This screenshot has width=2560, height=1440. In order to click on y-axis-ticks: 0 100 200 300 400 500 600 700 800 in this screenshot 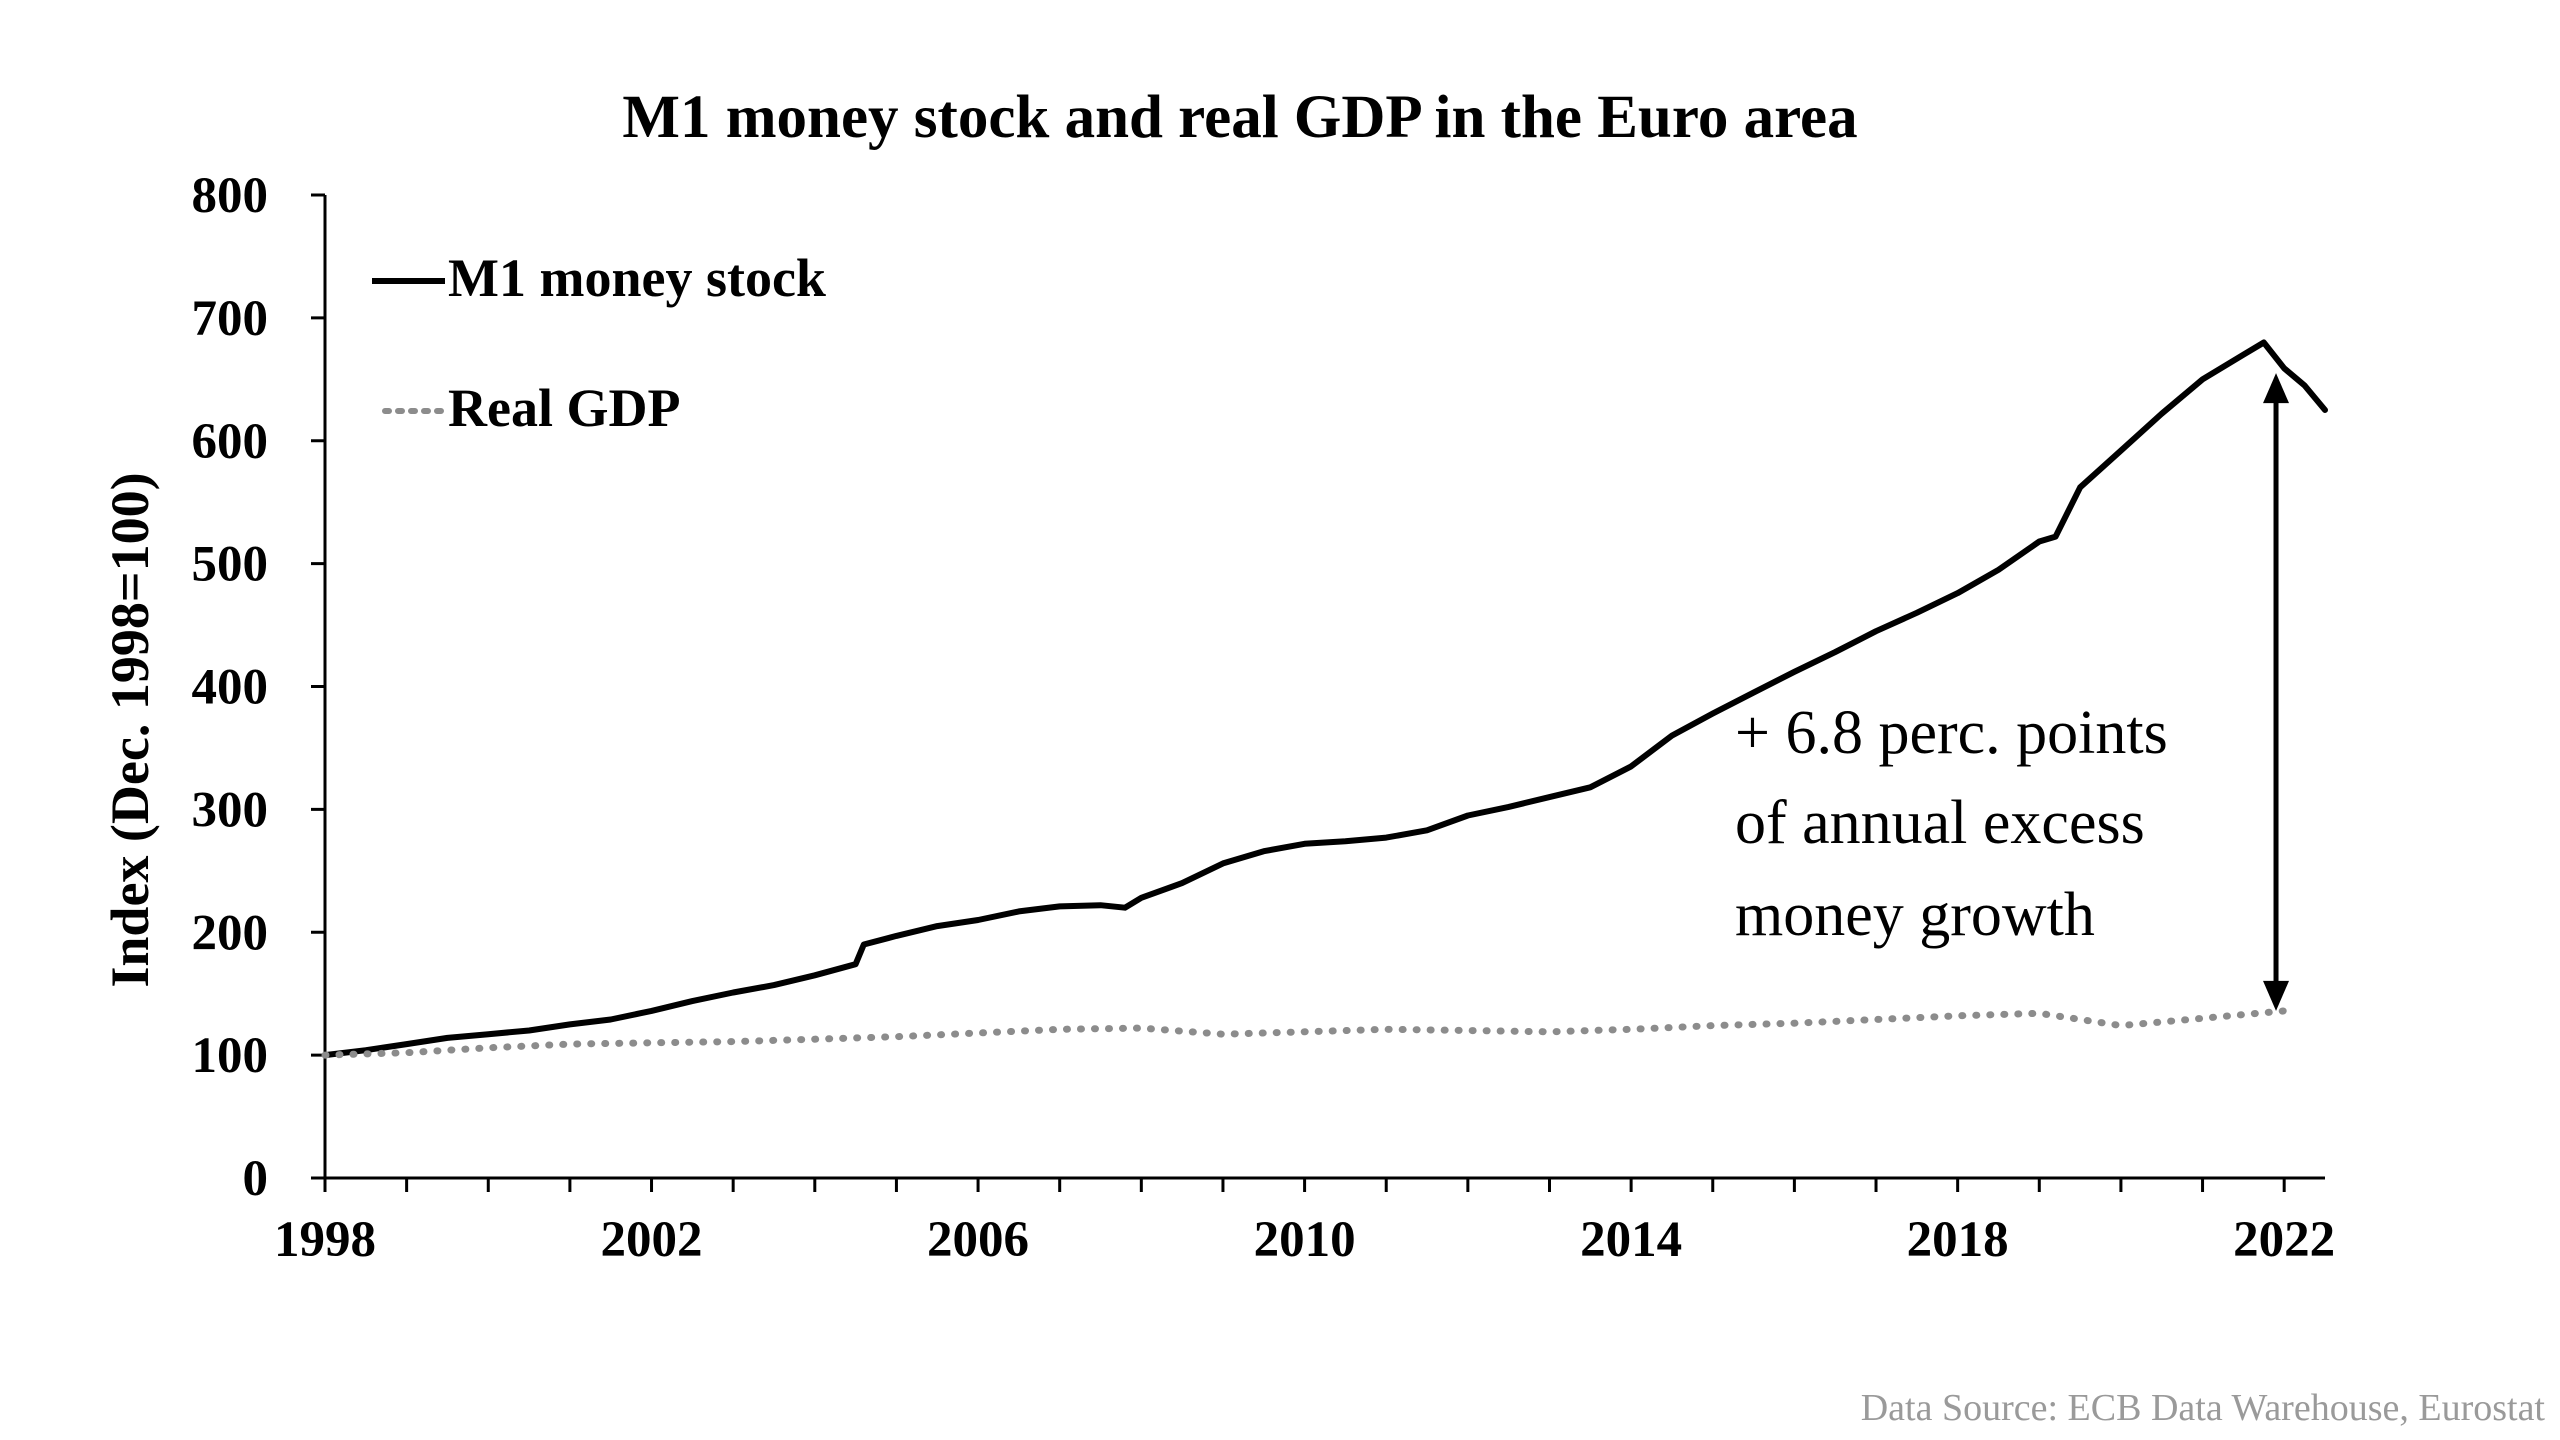, I will do `click(258, 687)`.